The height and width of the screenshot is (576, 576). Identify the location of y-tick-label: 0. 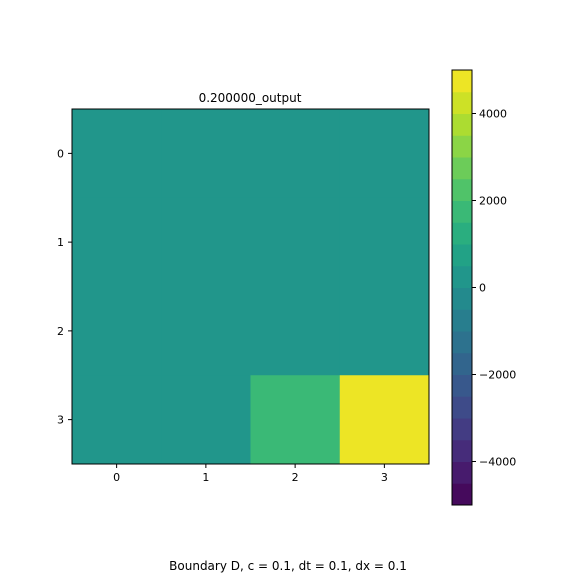
(60, 153).